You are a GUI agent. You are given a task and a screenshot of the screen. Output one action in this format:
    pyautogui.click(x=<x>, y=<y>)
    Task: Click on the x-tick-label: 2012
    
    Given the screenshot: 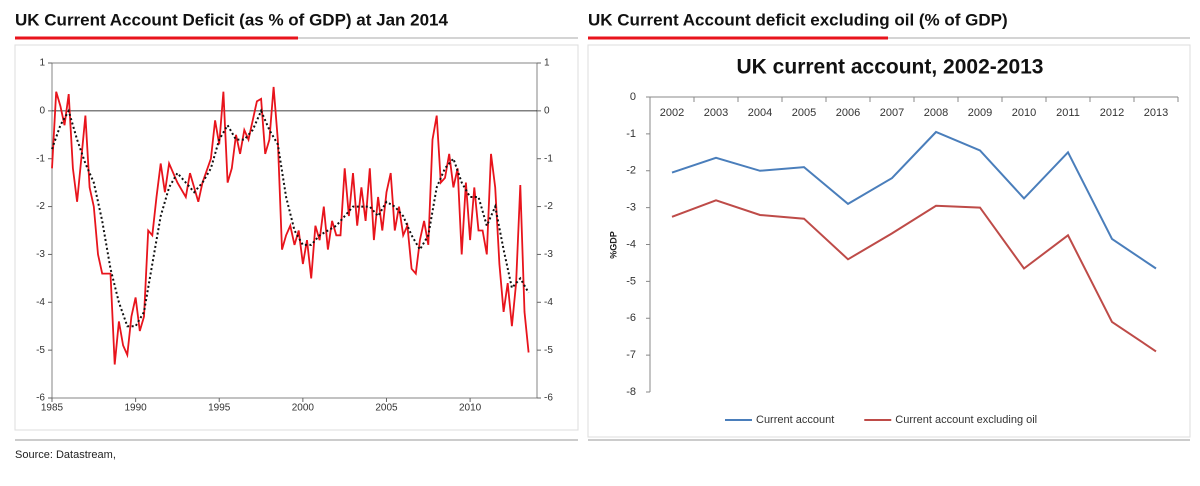 What is the action you would take?
    pyautogui.click(x=1112, y=113)
    